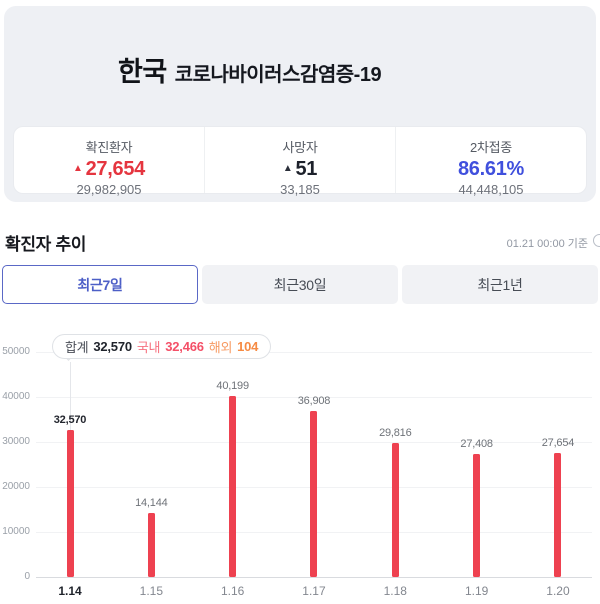  Describe the element at coordinates (314, 591) in the screenshot. I see `x-axis-tick-label: 1.17` at that location.